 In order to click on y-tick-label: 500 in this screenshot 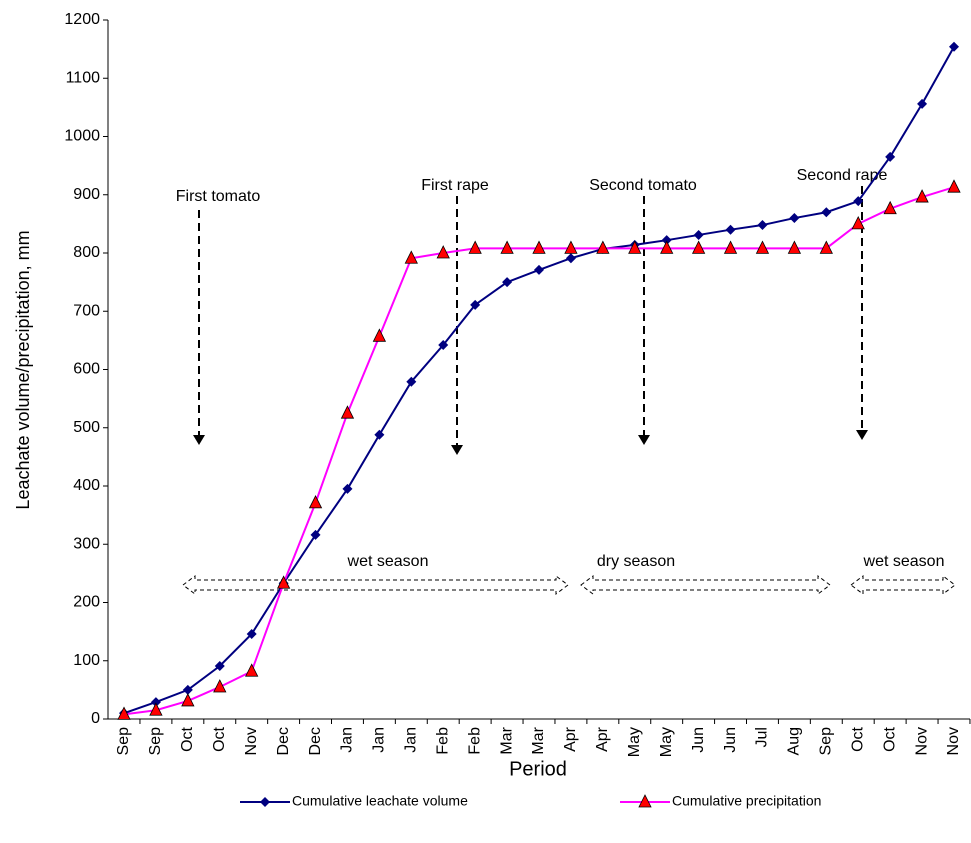, I will do `click(86, 427)`.